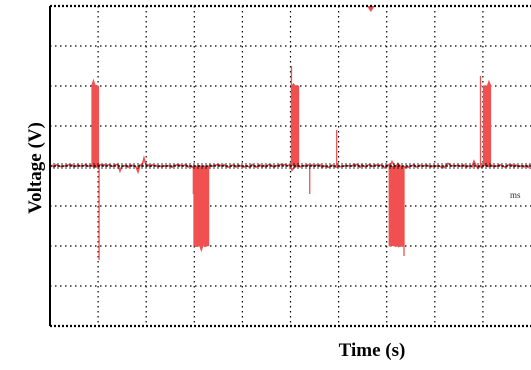 This screenshot has width=531, height=370. What do you see at coordinates (35, 168) in the screenshot?
I see `y-axis-label: Voltage (V)` at bounding box center [35, 168].